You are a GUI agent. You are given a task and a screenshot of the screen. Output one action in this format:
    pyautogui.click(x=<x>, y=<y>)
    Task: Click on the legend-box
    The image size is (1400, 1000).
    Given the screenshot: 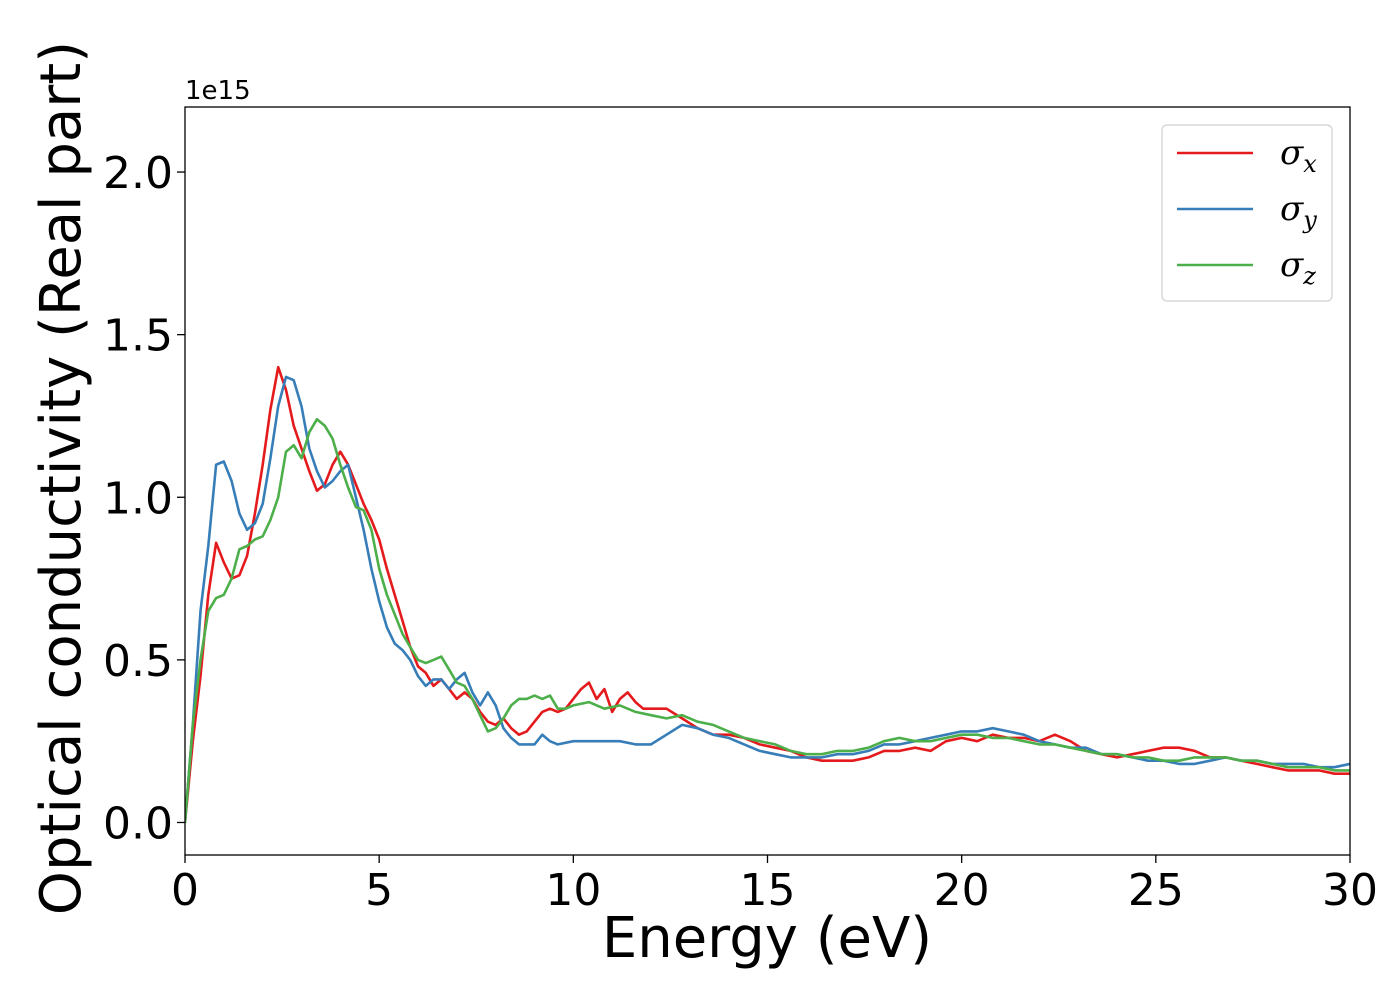 What is the action you would take?
    pyautogui.click(x=1247, y=213)
    